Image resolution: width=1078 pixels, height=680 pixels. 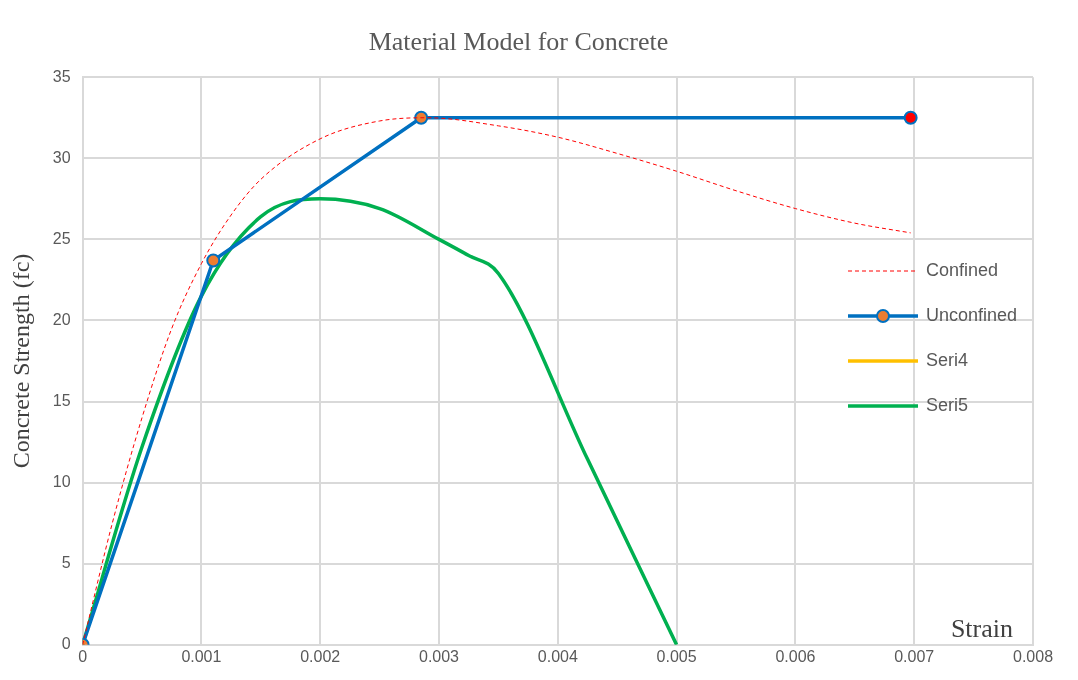 What do you see at coordinates (676, 656) in the screenshot?
I see `x-tick-label: 0.005` at bounding box center [676, 656].